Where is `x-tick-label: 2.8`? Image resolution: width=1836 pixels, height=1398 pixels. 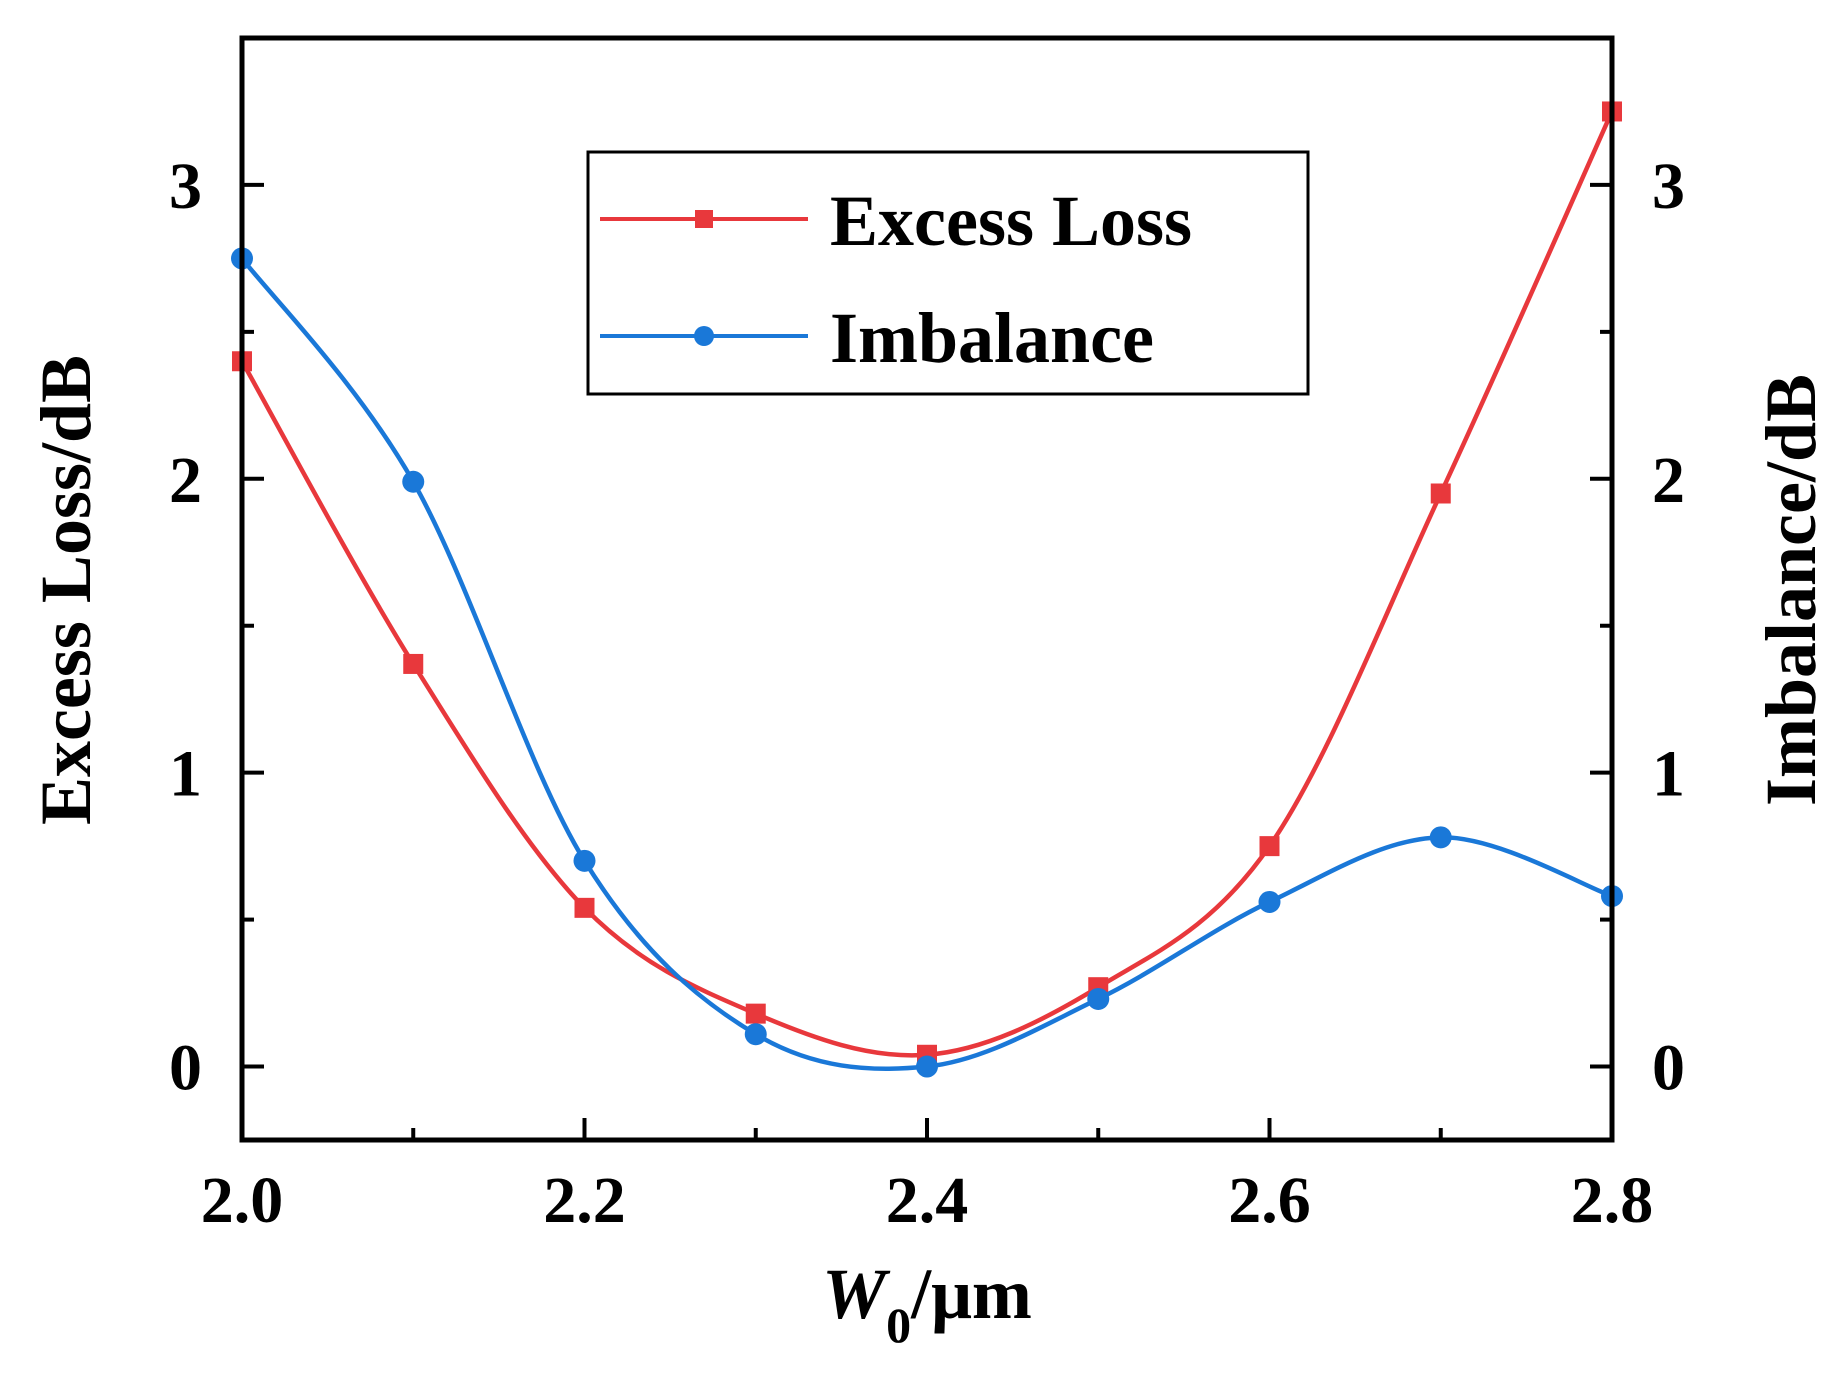 x-tick-label: 2.8 is located at coordinates (1612, 1200).